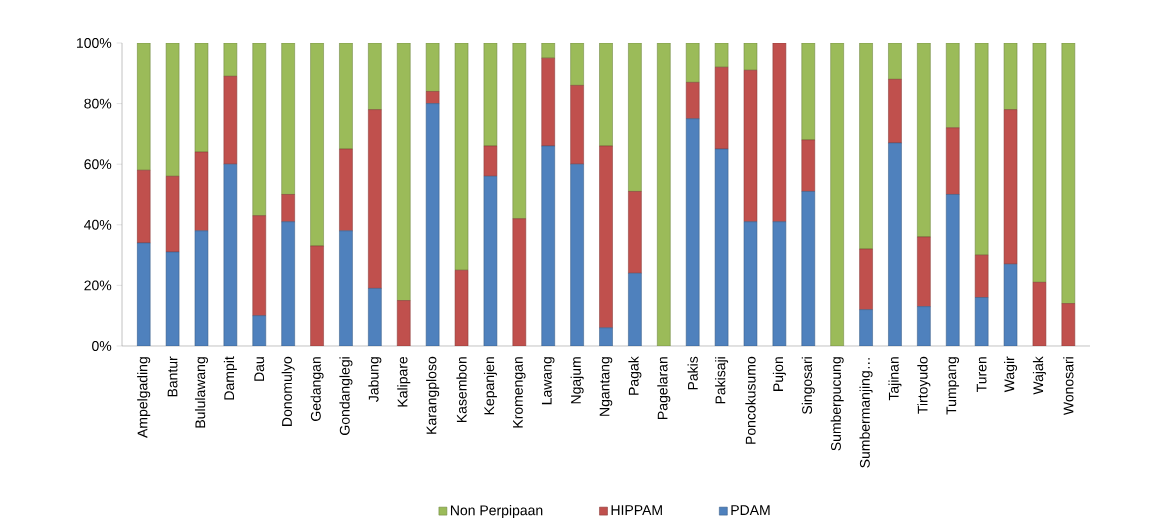 The width and height of the screenshot is (1170, 527). Describe the element at coordinates (102, 346) in the screenshot. I see `y-tick-label: 0%` at that location.